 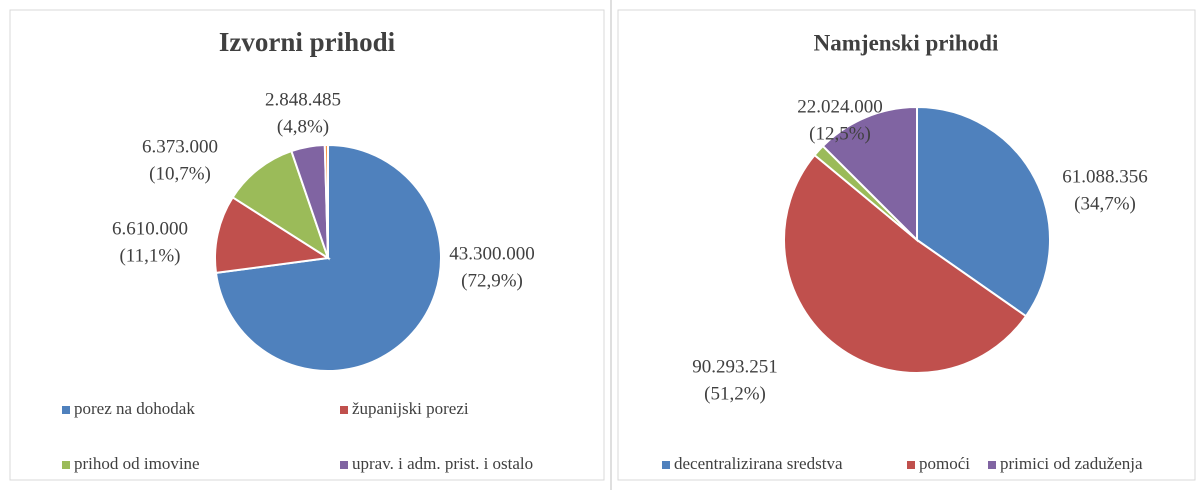 I want to click on data-label: 2.848.485, so click(x=303, y=99).